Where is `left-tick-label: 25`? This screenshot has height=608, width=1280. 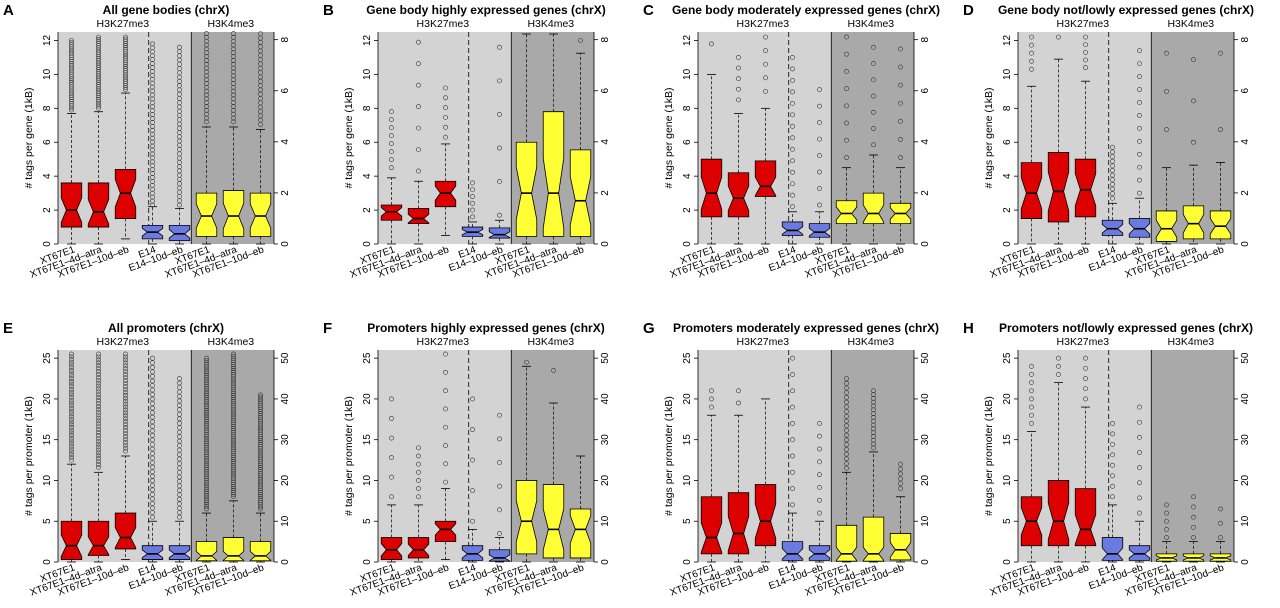 left-tick-label: 25 is located at coordinates (47, 358).